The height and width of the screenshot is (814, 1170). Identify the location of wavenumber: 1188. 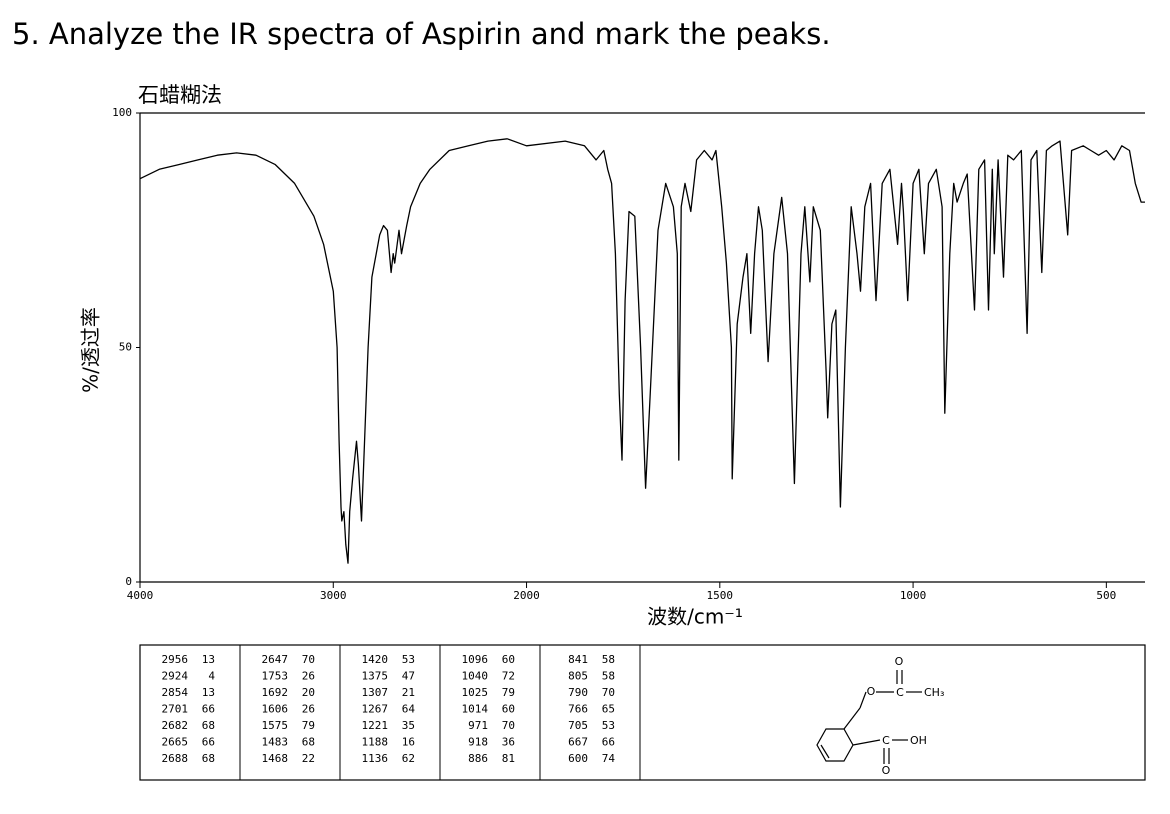
(375, 742).